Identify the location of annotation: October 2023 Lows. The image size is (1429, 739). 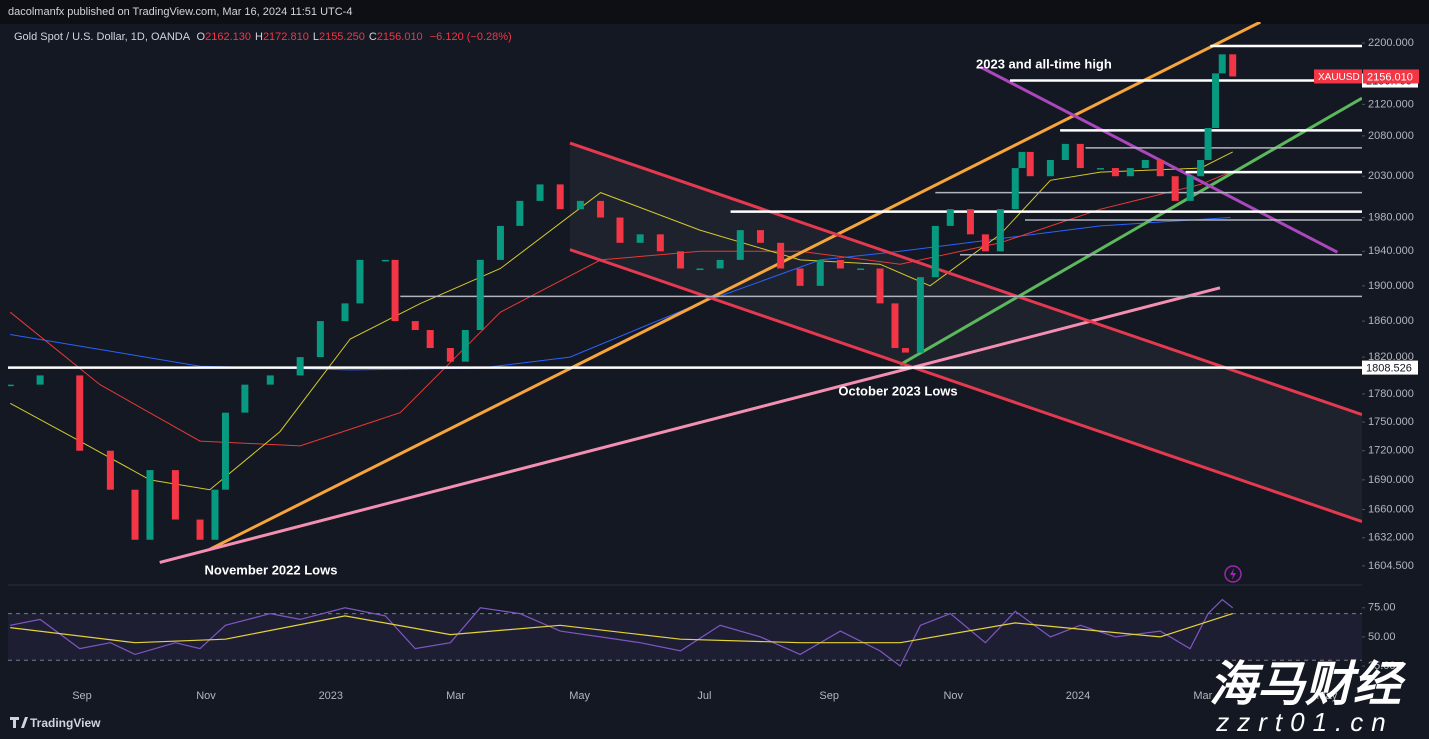
(897, 390).